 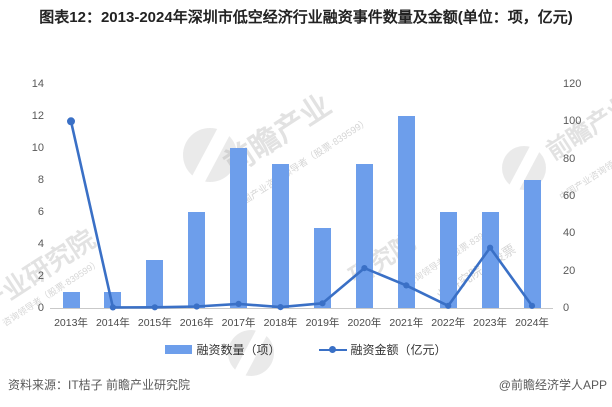 I want to click on bar-2017年, so click(x=239, y=228).